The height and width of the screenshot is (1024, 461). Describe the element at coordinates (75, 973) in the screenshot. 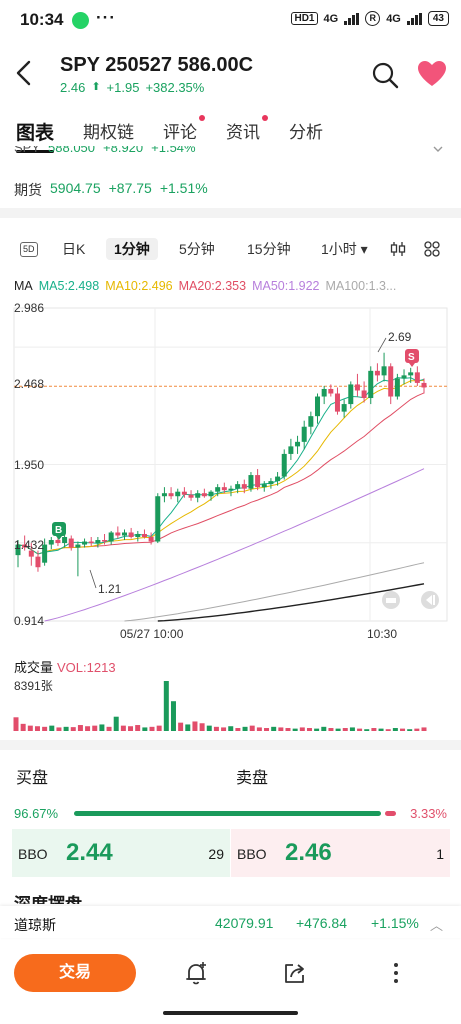

I see `trade-button: 交易` at that location.